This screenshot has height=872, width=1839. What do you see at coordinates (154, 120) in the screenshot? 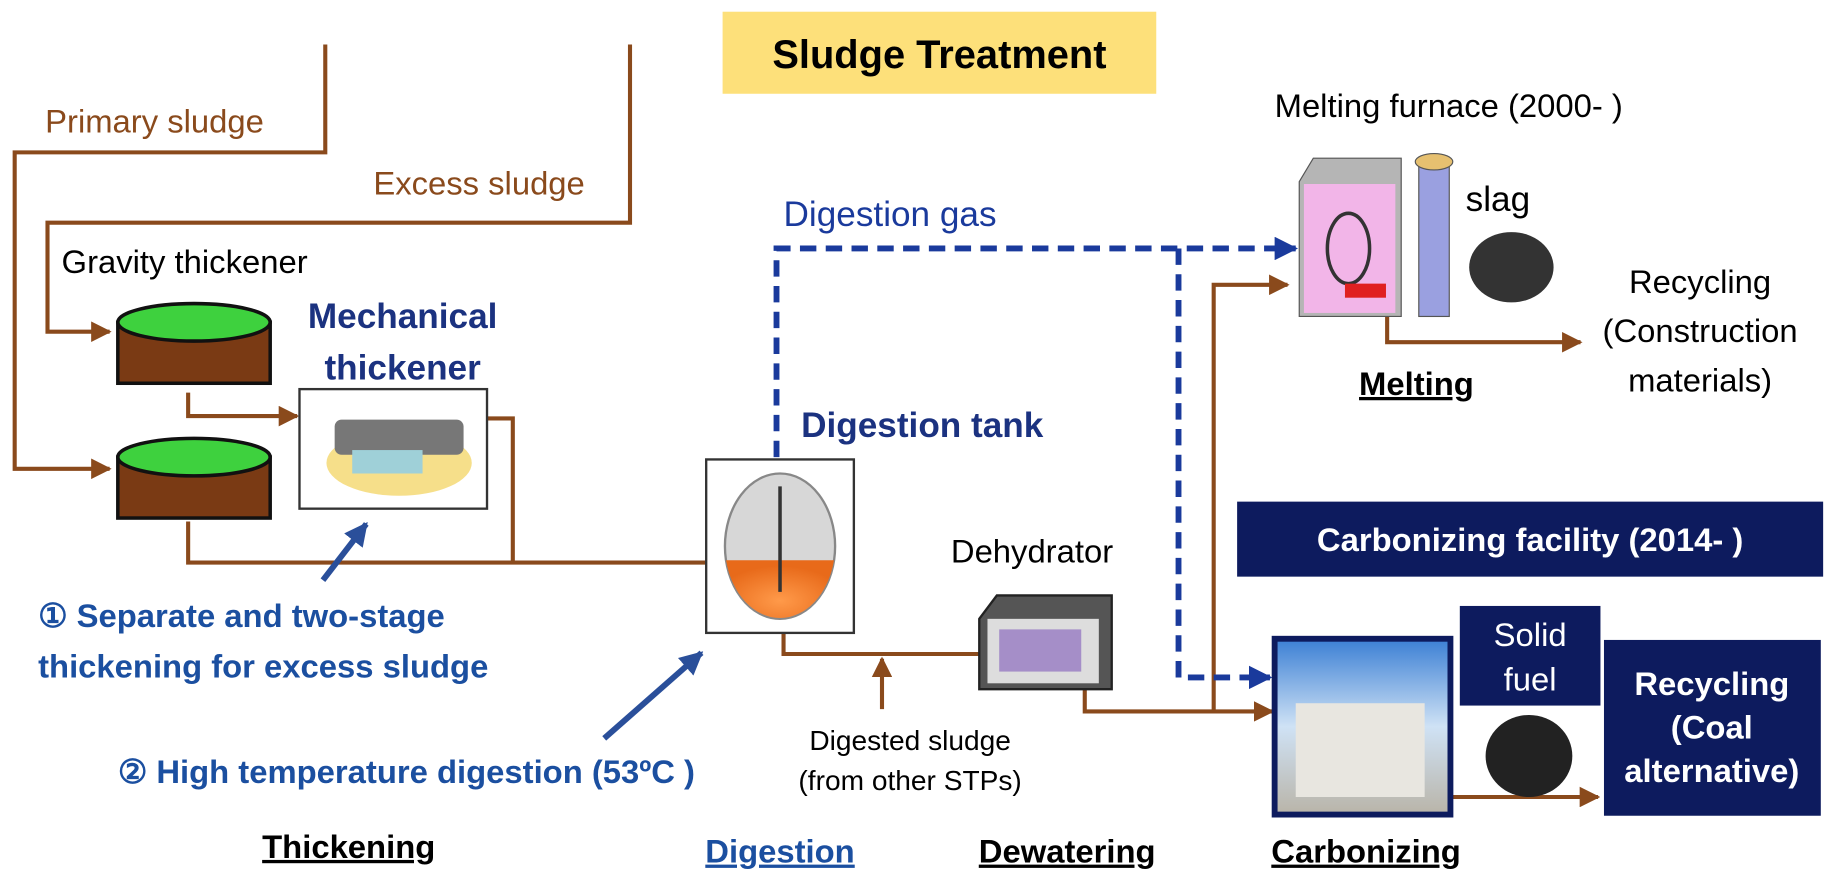
I see `label: Primary sludge` at bounding box center [154, 120].